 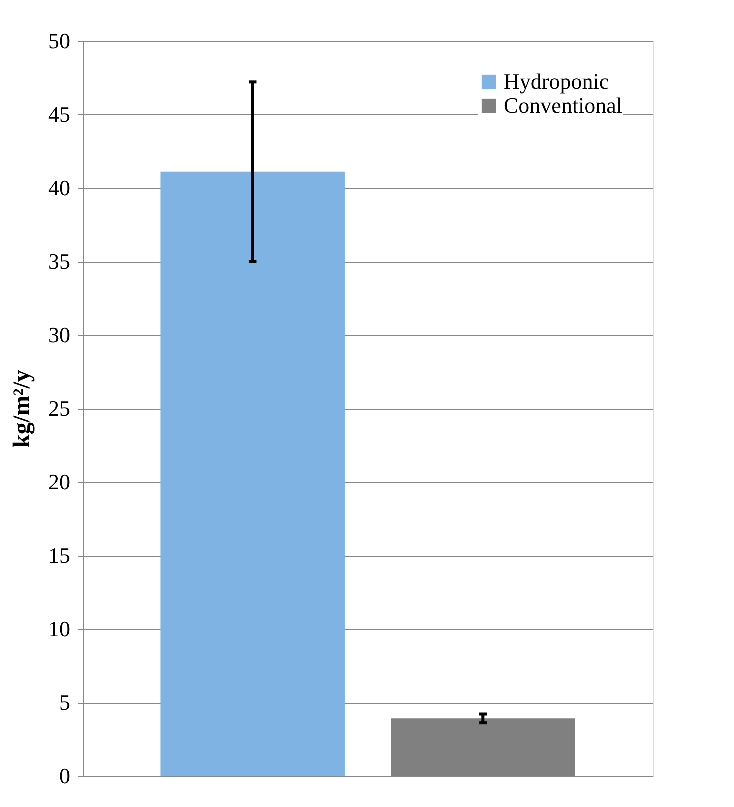 What do you see at coordinates (59, 482) in the screenshot?
I see `y-tick-label: 20` at bounding box center [59, 482].